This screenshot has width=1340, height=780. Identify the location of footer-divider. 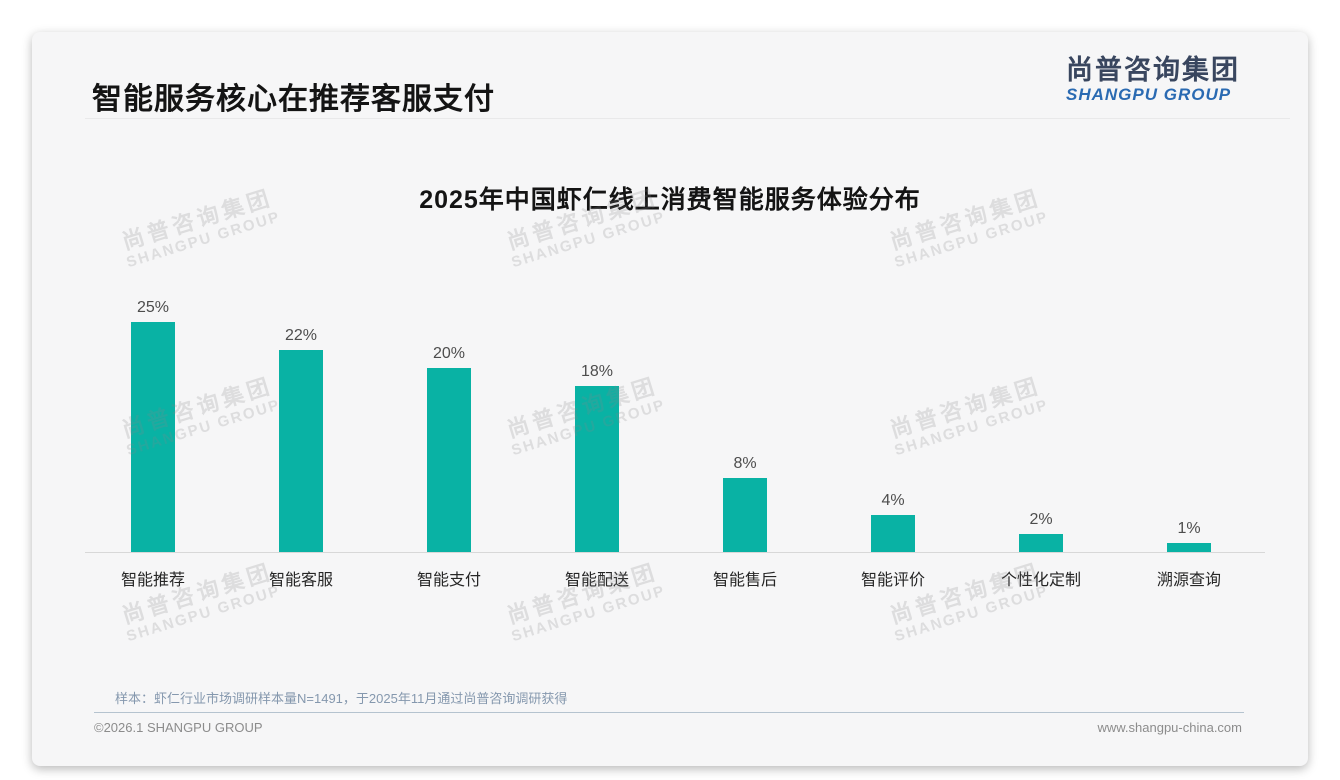
(669, 712).